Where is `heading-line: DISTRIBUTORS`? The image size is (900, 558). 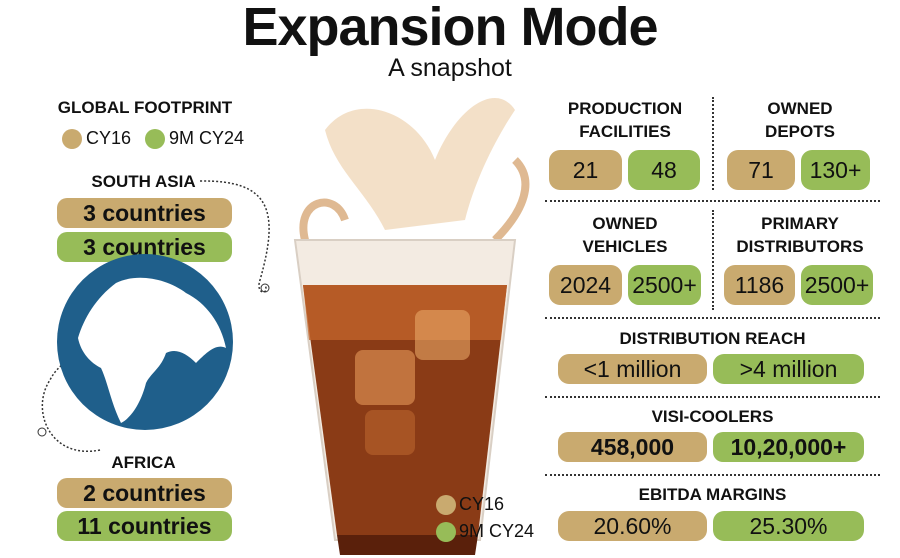
heading-line: DISTRIBUTORS is located at coordinates (800, 246).